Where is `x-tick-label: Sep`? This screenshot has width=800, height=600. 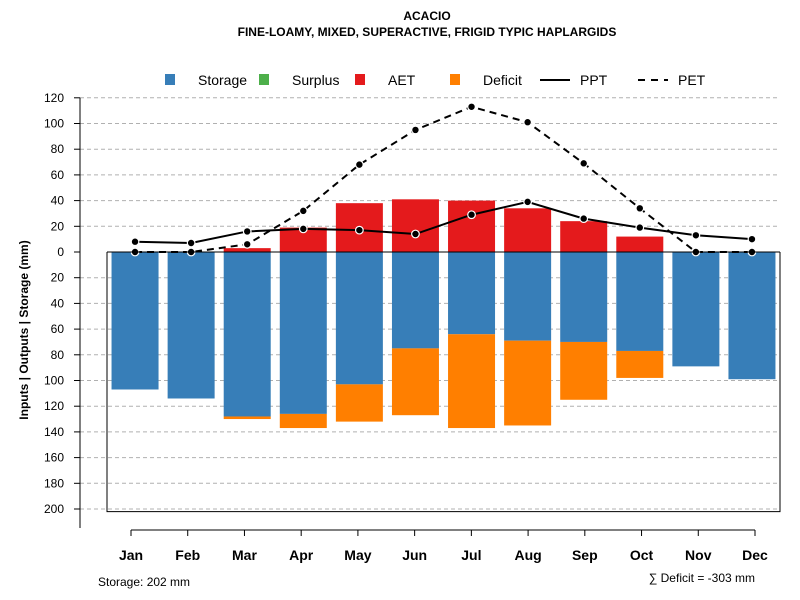 x-tick-label: Sep is located at coordinates (585, 555).